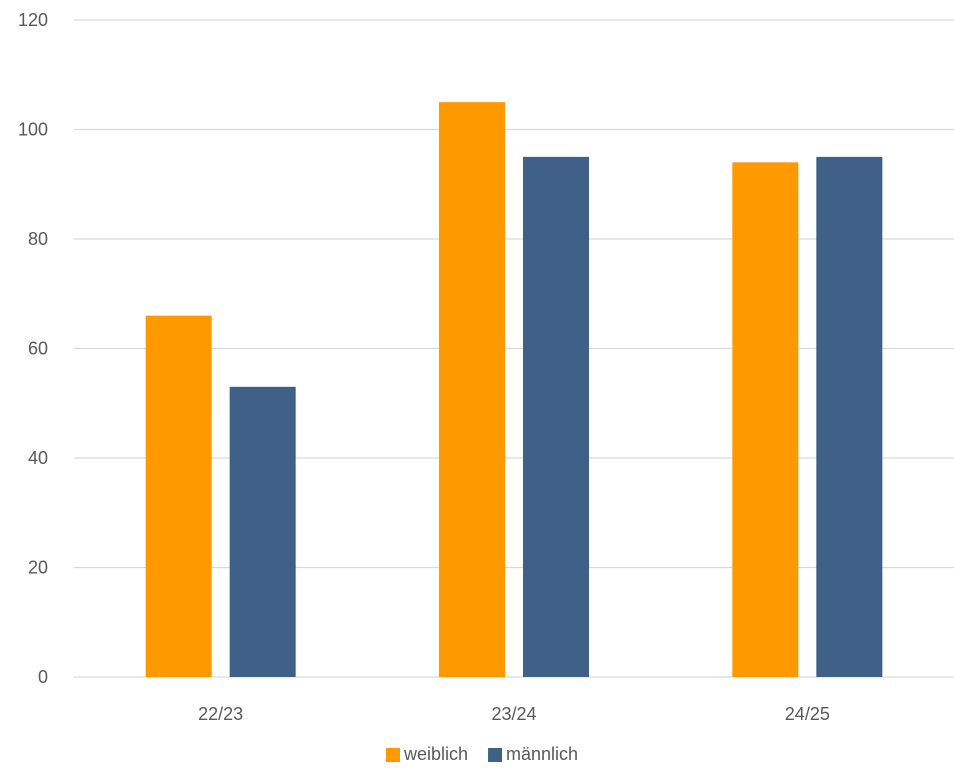  What do you see at coordinates (435, 754) in the screenshot?
I see `legend-label: weiblich` at bounding box center [435, 754].